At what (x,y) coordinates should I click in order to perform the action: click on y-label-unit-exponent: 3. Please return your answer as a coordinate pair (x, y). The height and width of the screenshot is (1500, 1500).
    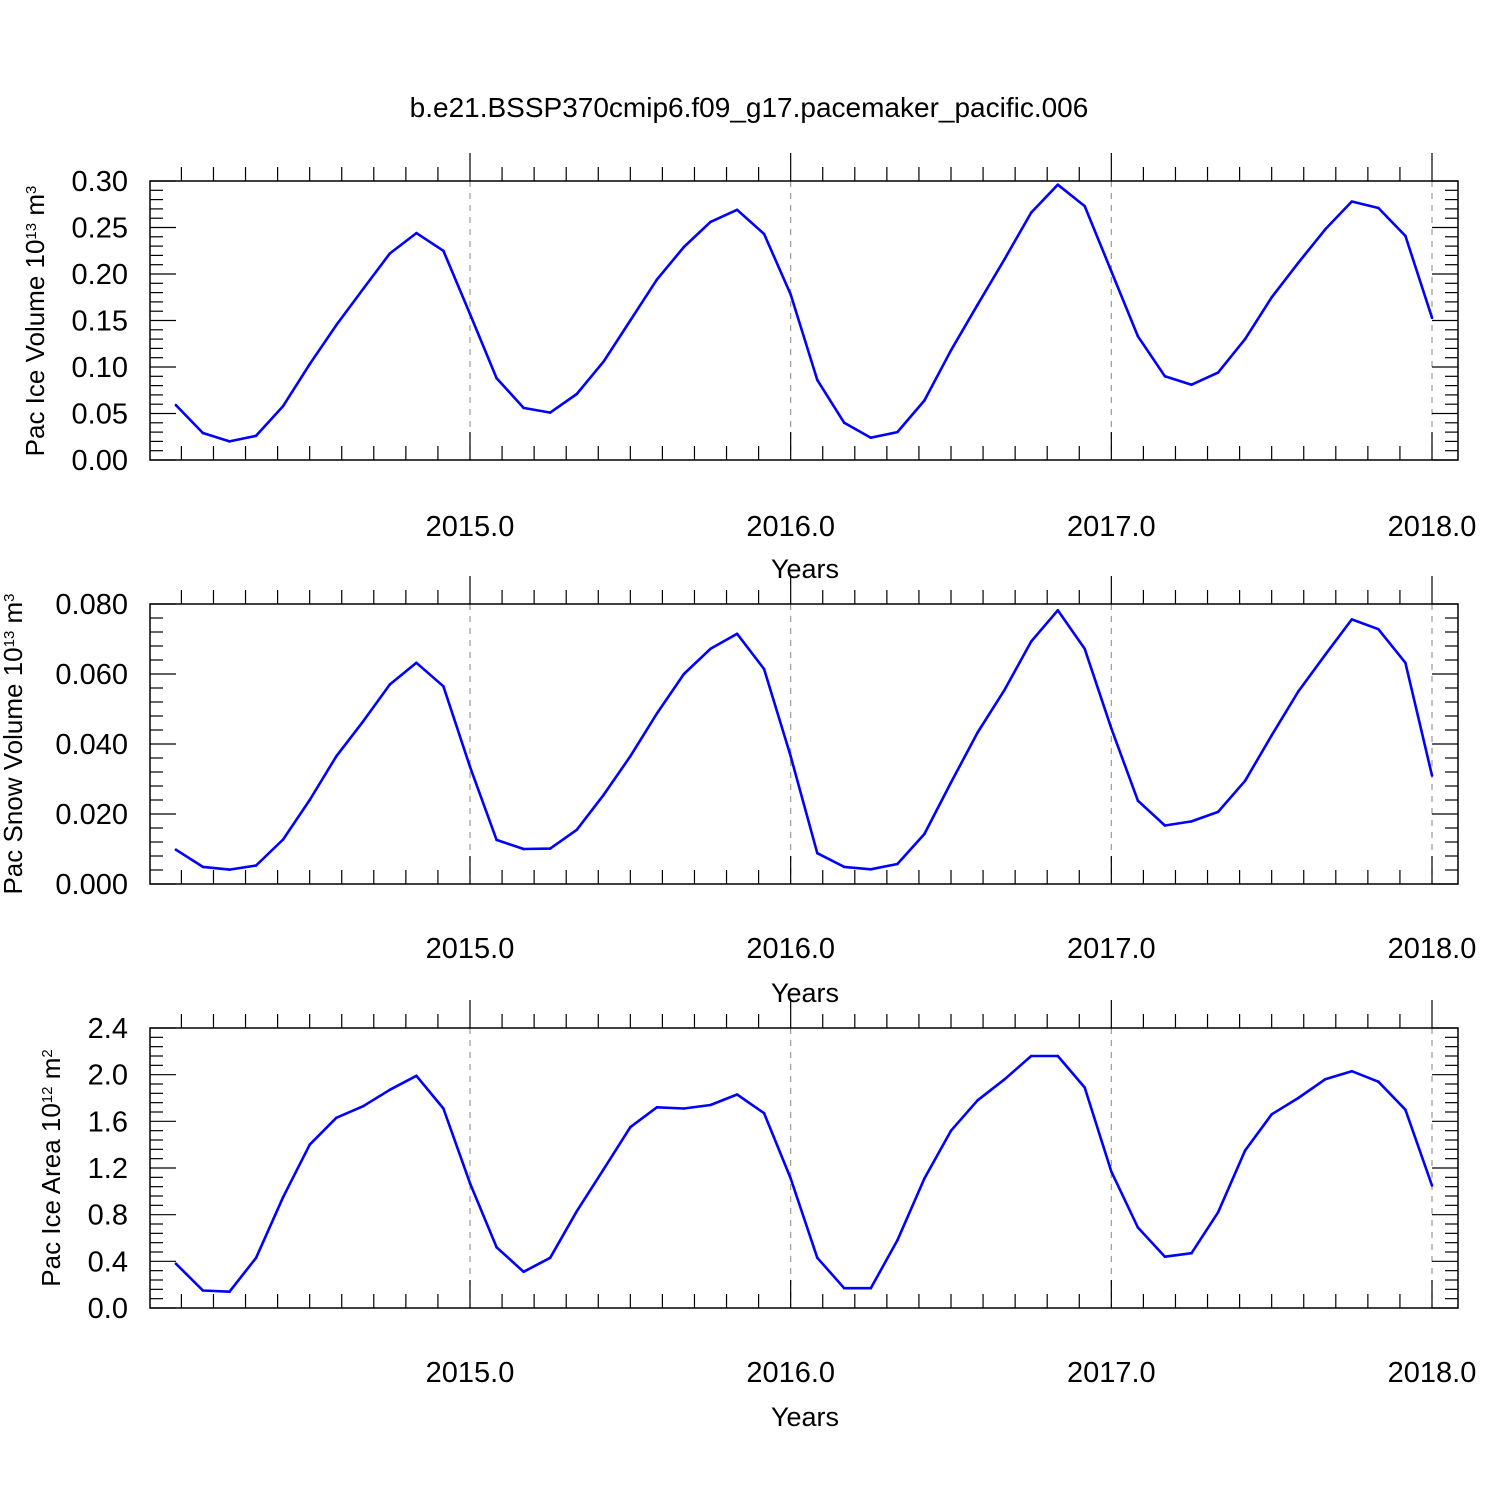
    Looking at the image, I should click on (9, 597).